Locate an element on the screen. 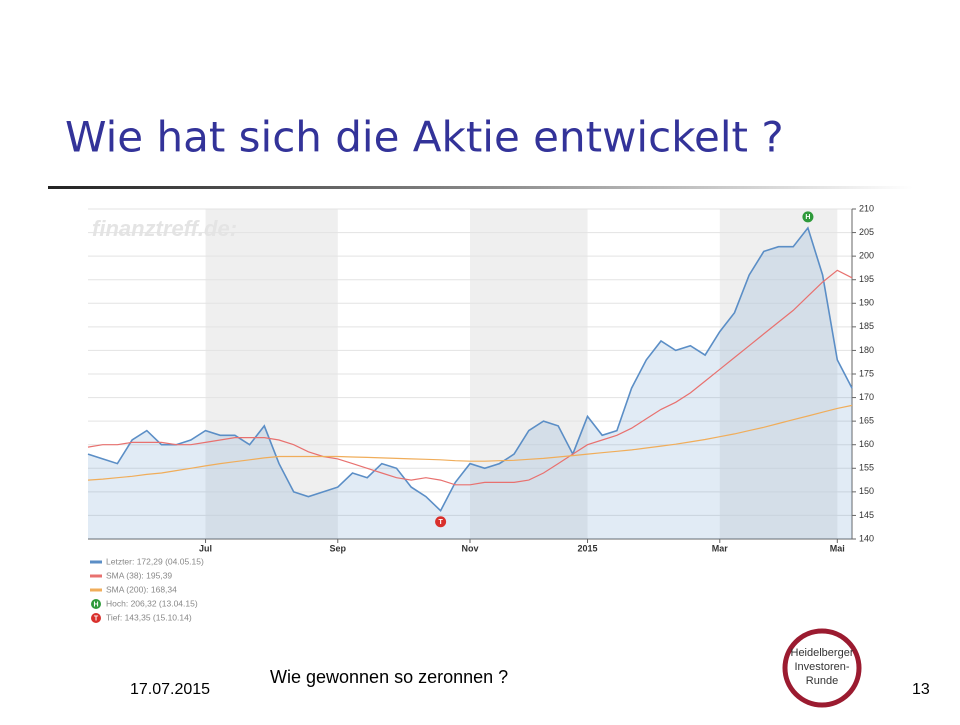  series-line is located at coordinates (470, 442).